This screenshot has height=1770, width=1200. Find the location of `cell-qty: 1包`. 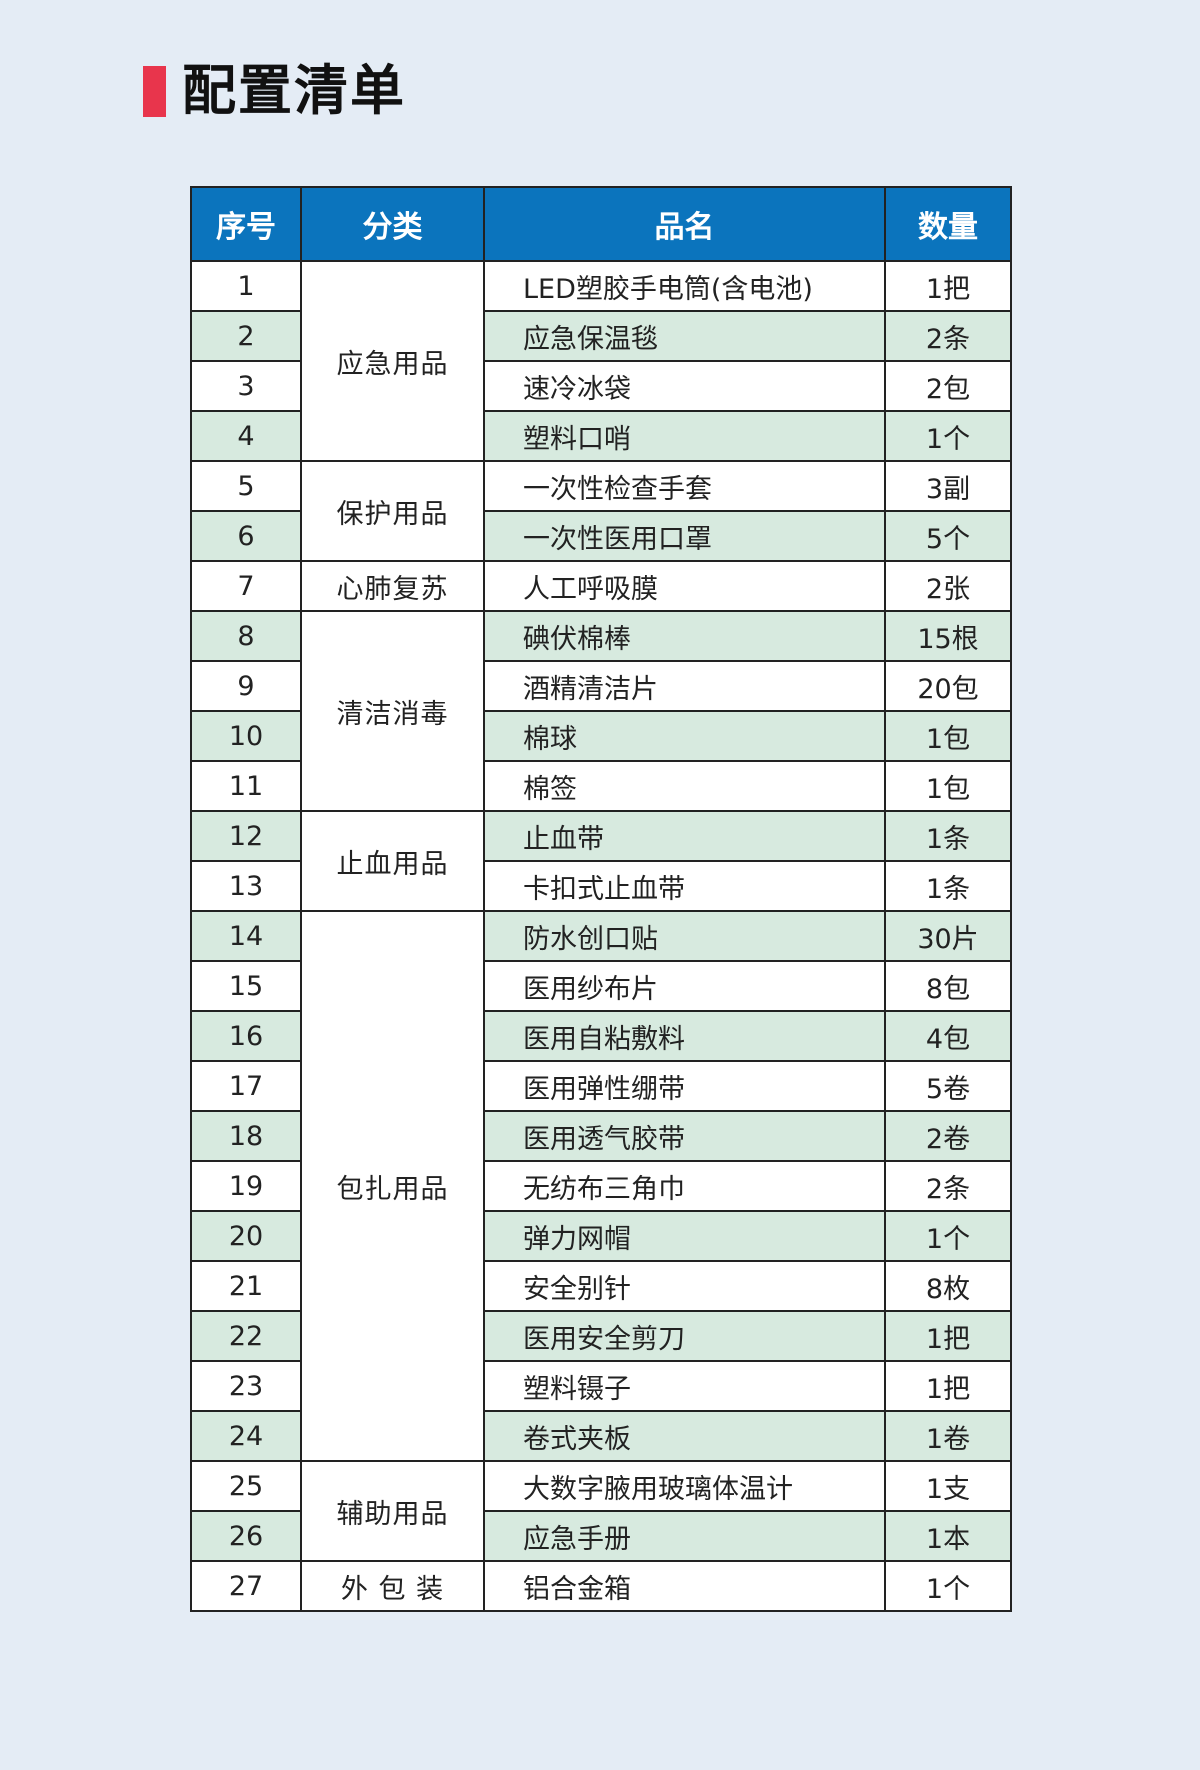

cell-qty: 1包 is located at coordinates (948, 786).